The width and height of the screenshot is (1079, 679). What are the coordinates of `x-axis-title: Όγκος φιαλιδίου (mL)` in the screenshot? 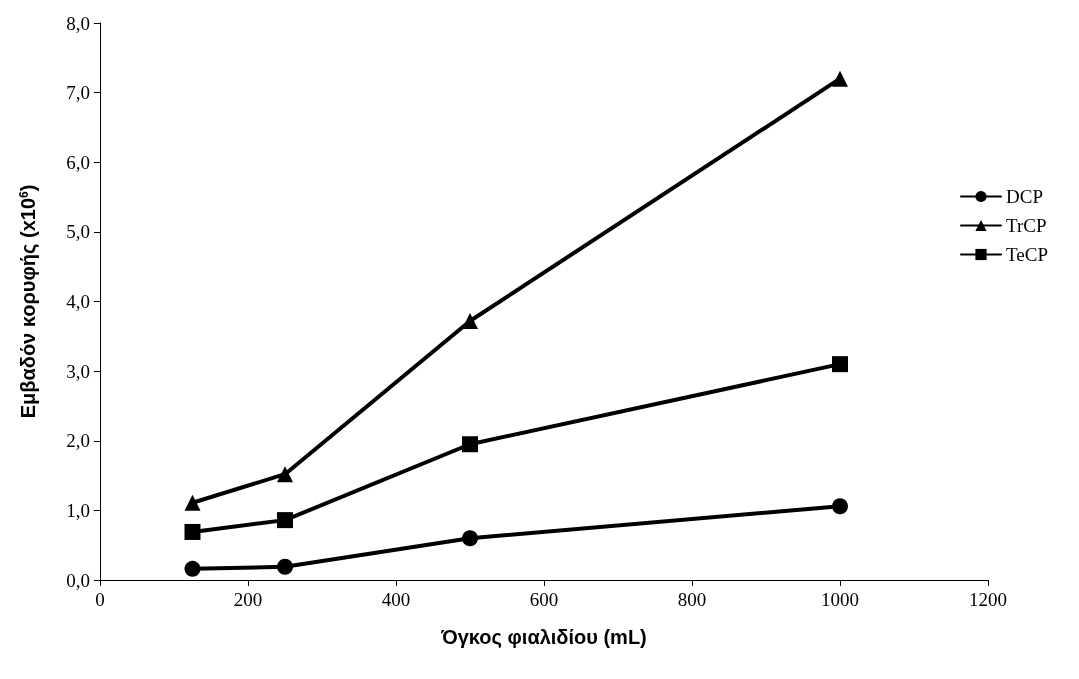 It's located at (543, 637).